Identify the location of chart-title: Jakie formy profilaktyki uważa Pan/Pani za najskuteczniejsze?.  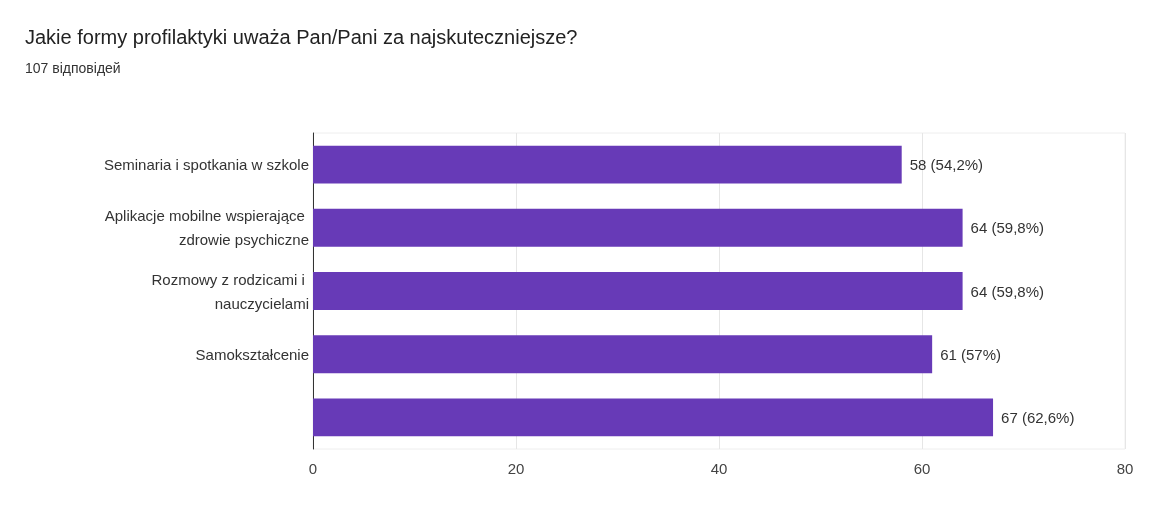
(301, 37).